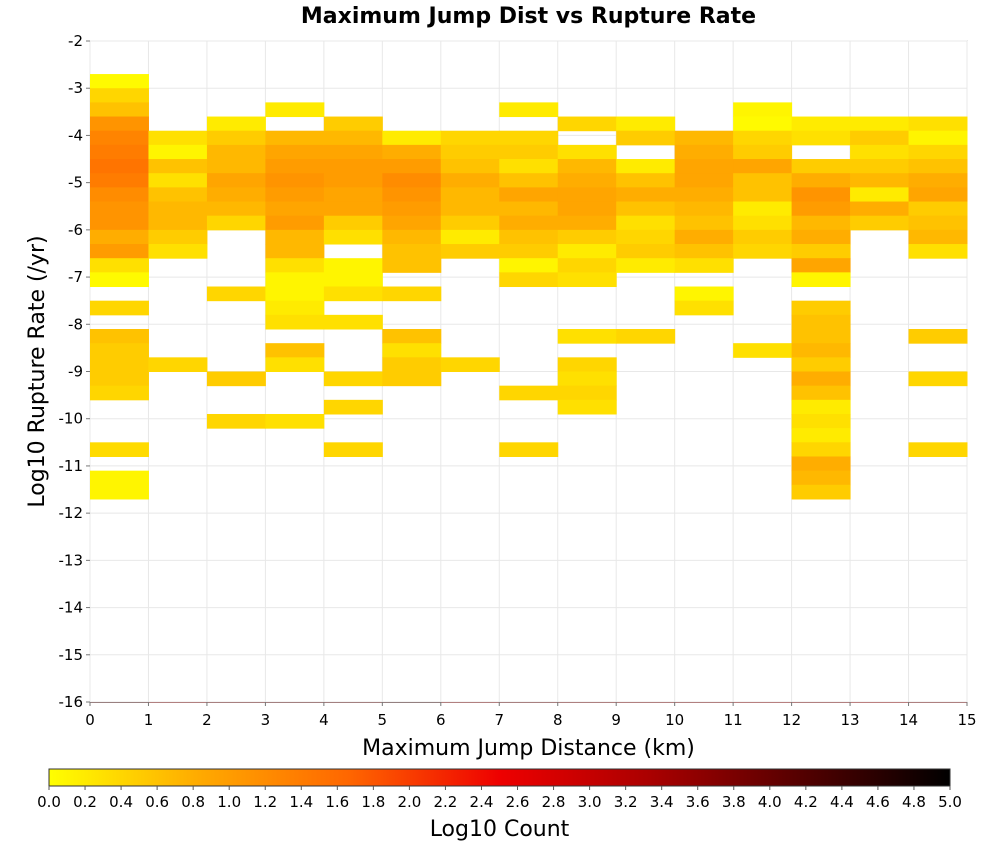 The width and height of the screenshot is (1000, 850). Describe the element at coordinates (528, 16) in the screenshot. I see `chart-title: Maximum Jump Dist vs Rupture Rate` at that location.